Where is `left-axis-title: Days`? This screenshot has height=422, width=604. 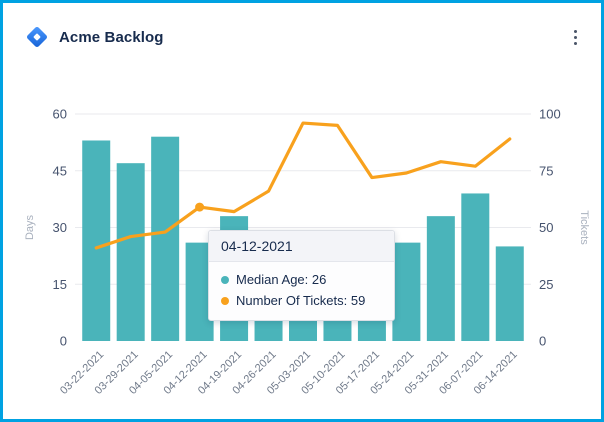
left-axis-title: Days is located at coordinates (30, 227).